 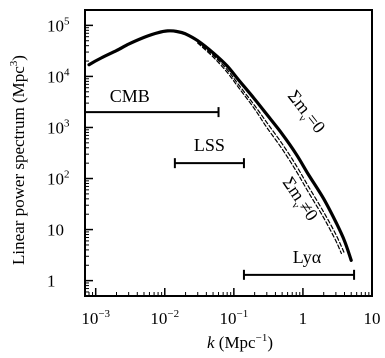 I want to click on ly-range-label: Lyα, so click(x=307, y=257).